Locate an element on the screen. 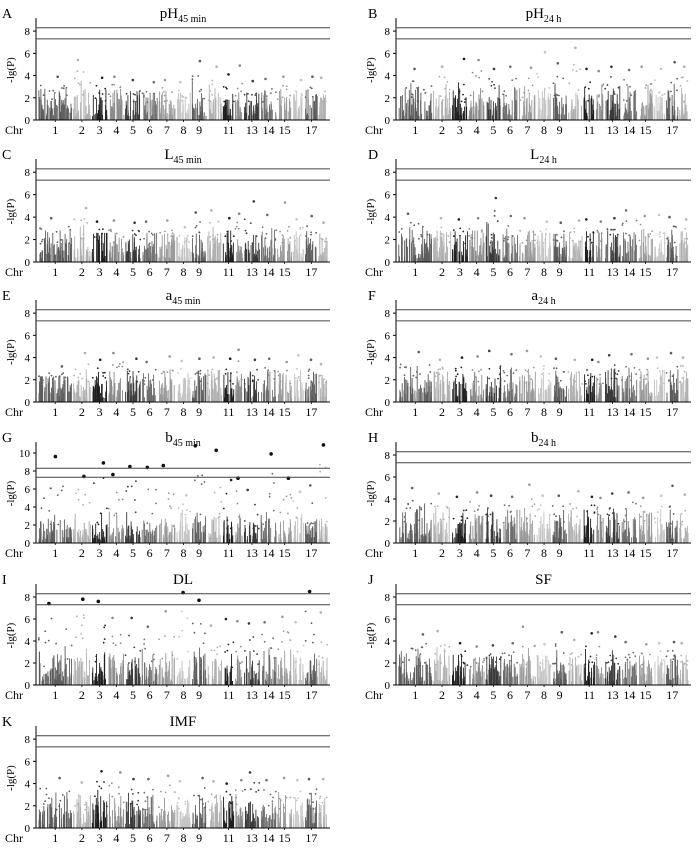  chromosome-tick-label: 5 is located at coordinates (493, 130).